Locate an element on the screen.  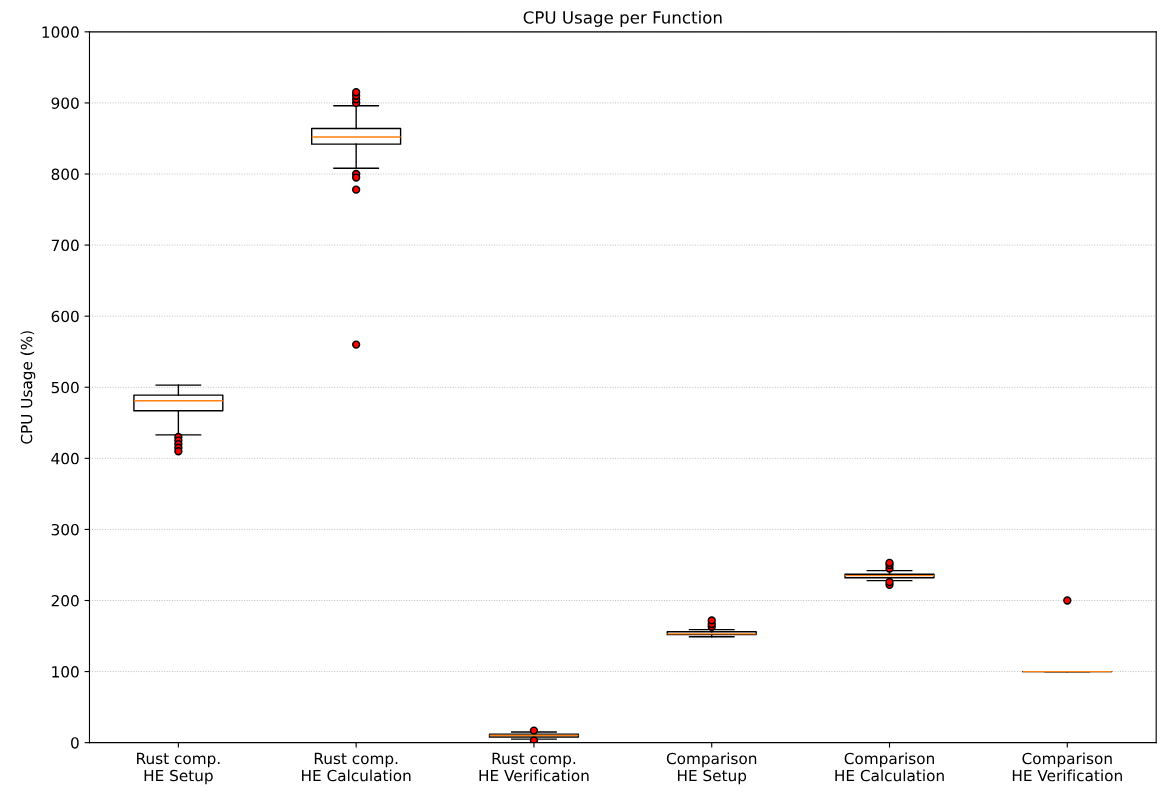
y-tick-label: 400 is located at coordinates (65, 458).